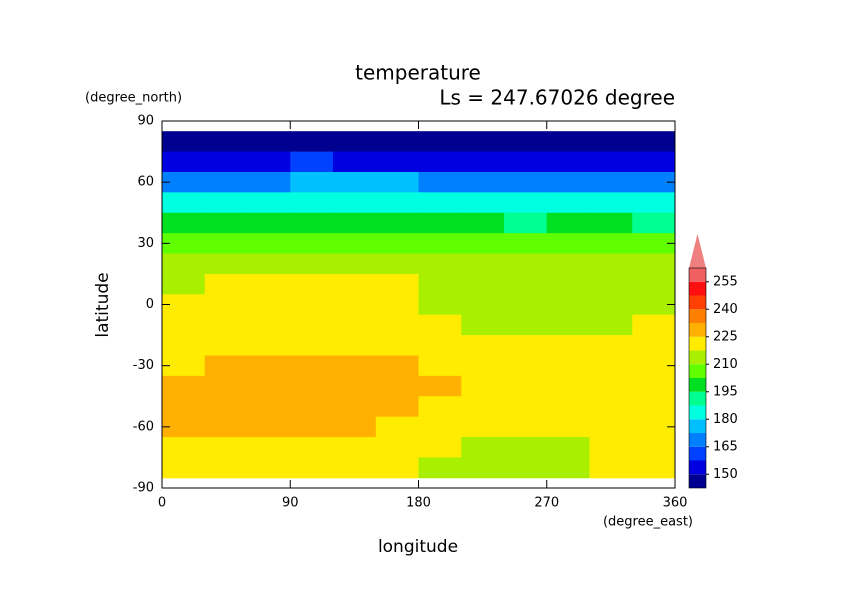 The width and height of the screenshot is (842, 595). I want to click on y-axis-label: latitude, so click(103, 304).